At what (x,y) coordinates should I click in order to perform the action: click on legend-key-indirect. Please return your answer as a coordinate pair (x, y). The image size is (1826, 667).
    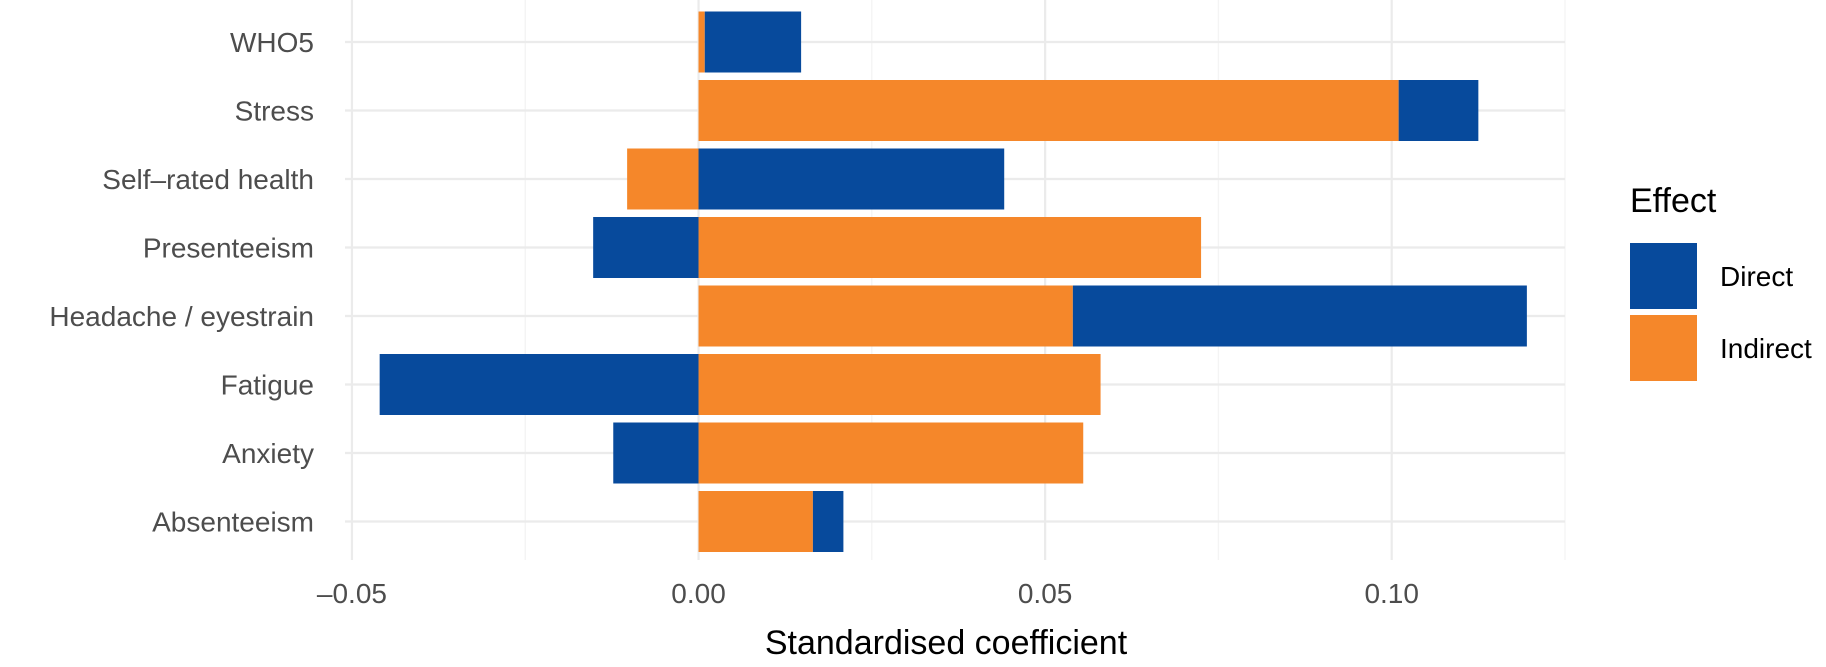
    Looking at the image, I should click on (1663, 348).